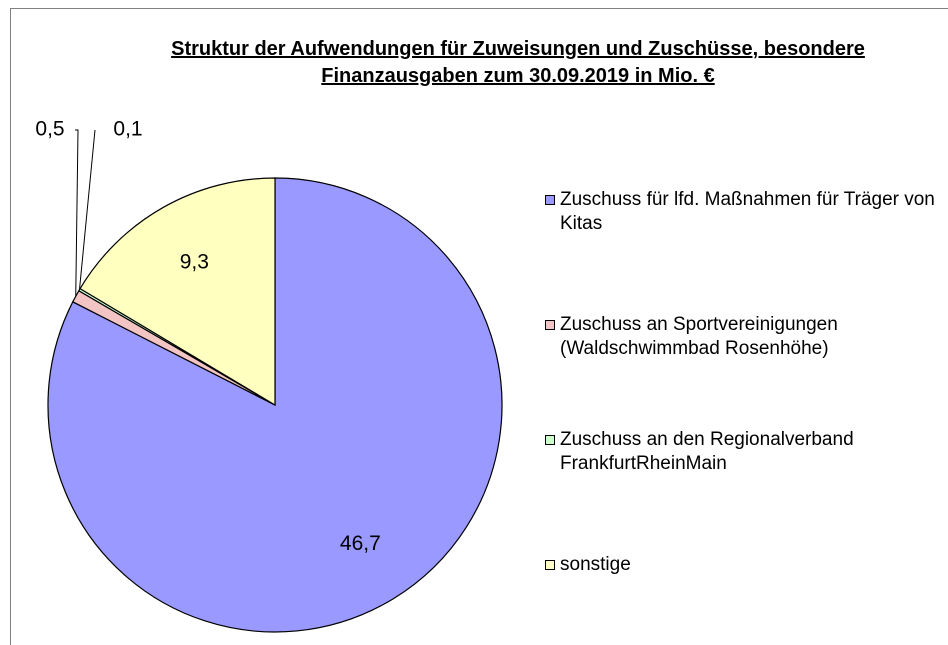 Image resolution: width=948 pixels, height=645 pixels. I want to click on legend-label: sonstige, so click(595, 564).